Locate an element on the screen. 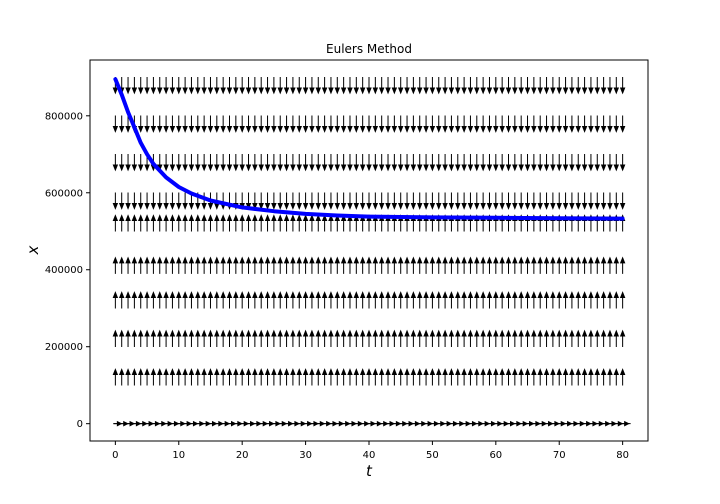 Image resolution: width=720 pixels, height=504 pixels. x-tick-label: 60 is located at coordinates (495, 455).